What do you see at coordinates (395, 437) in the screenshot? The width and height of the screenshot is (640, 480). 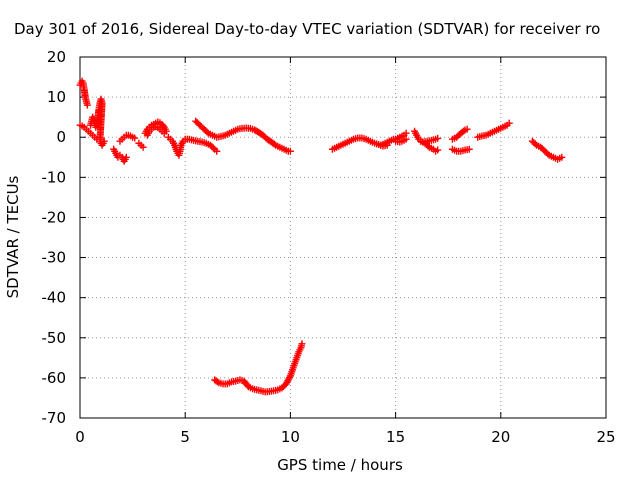 I see `x-tick-label: 15` at bounding box center [395, 437].